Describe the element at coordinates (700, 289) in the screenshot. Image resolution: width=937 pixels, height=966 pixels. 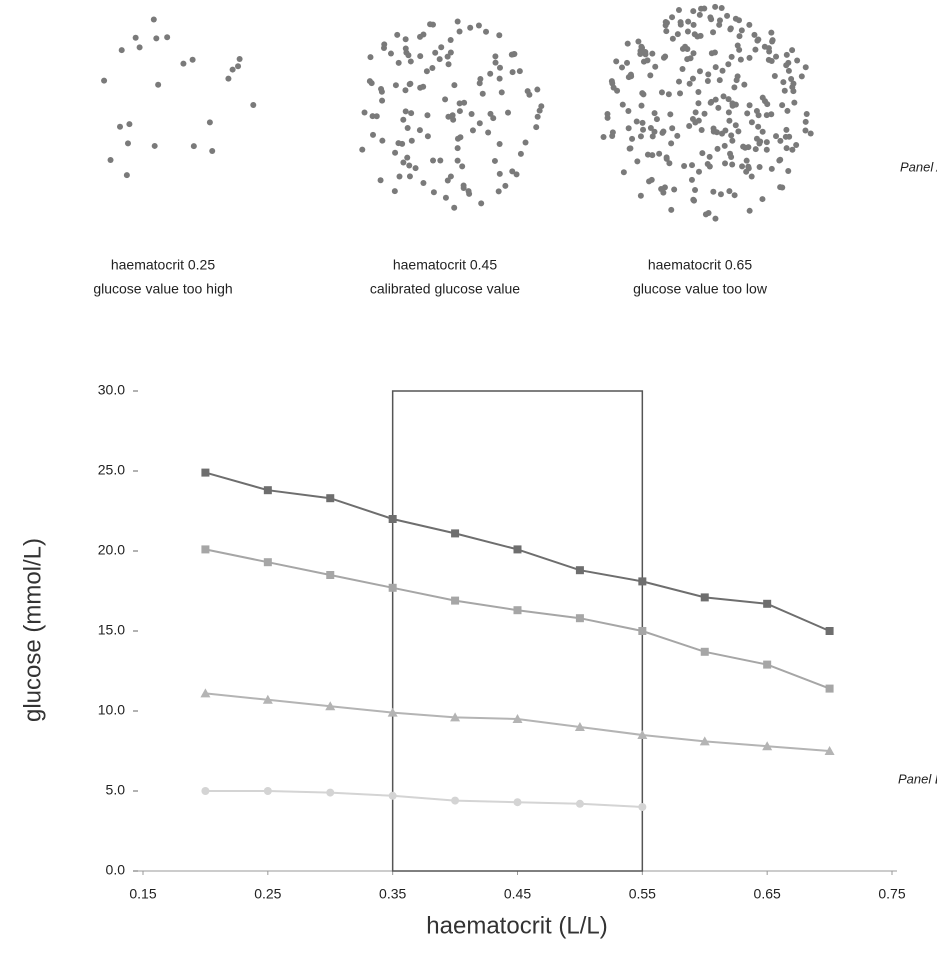
I see `caption: glucose value too low` at that location.